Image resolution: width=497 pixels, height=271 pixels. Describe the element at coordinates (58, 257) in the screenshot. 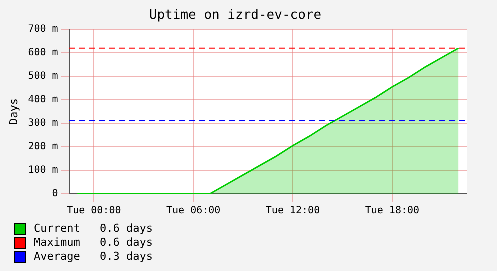

I see `legend-label: Average` at that location.